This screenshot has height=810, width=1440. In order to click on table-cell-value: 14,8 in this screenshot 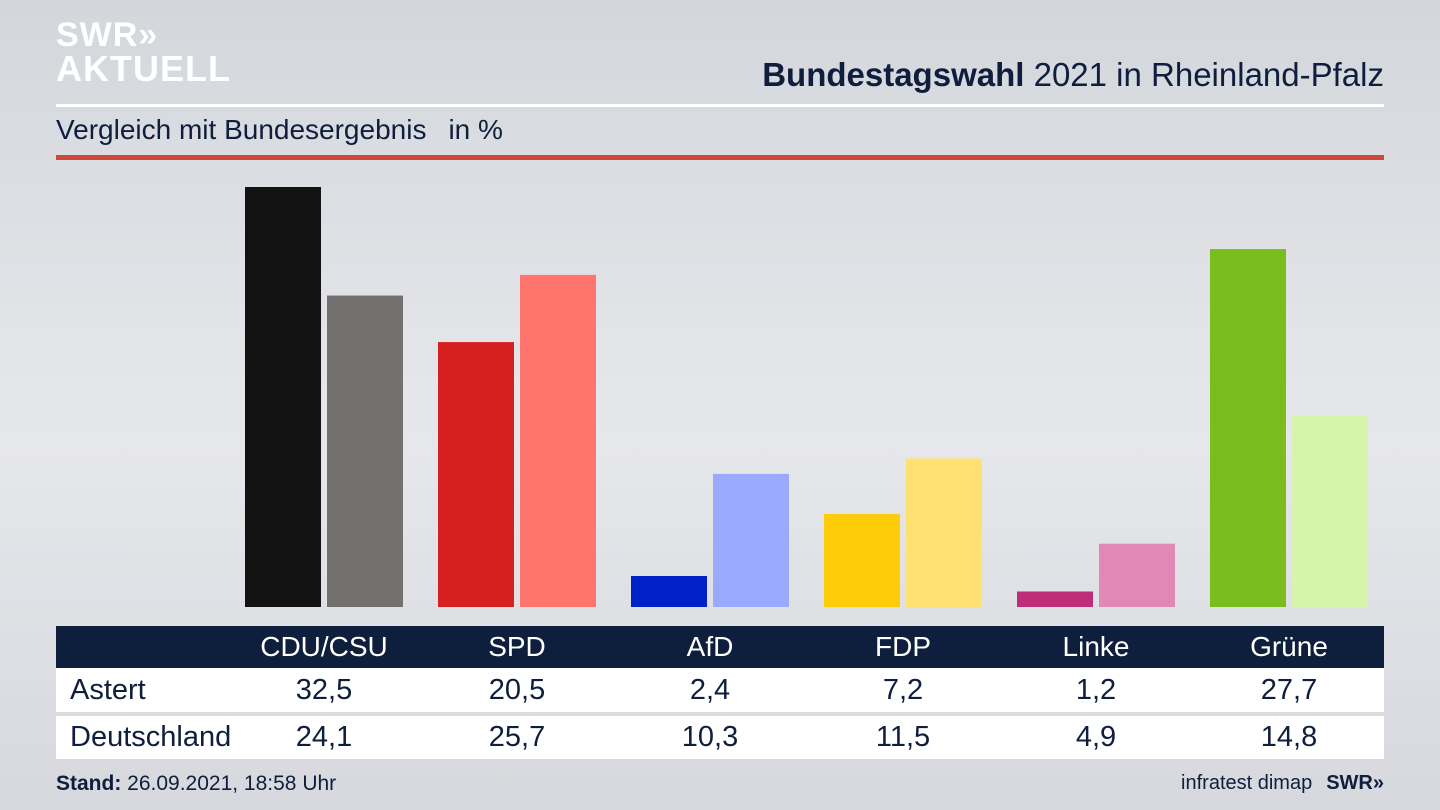, I will do `click(1289, 737)`.